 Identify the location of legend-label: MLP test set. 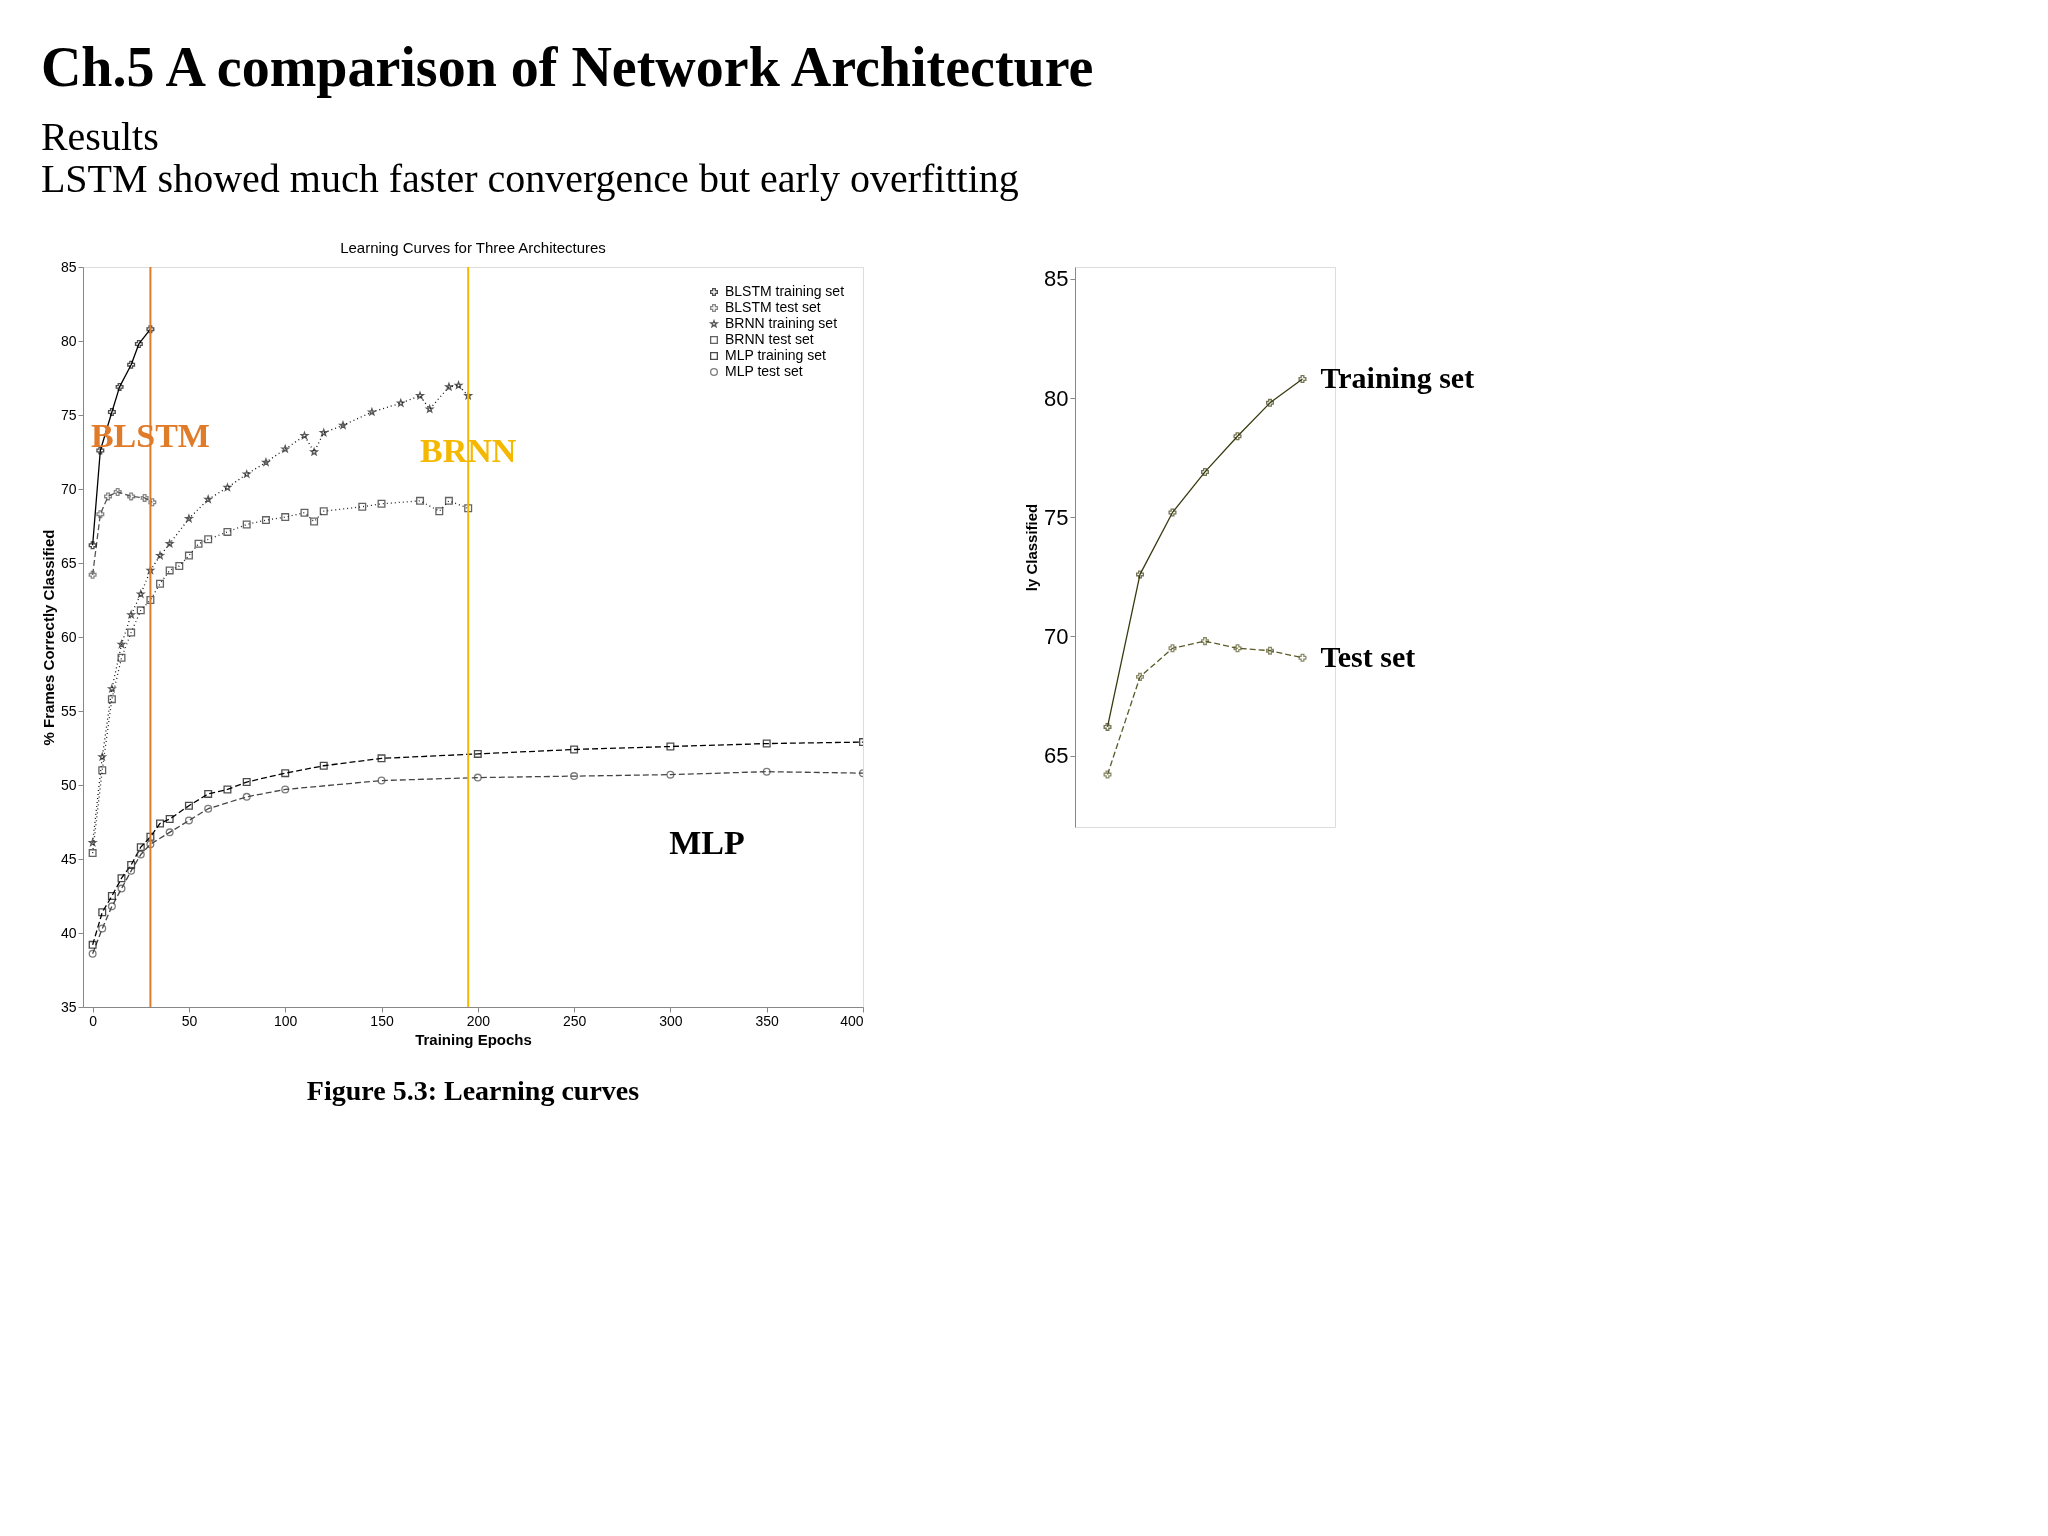
(764, 371).